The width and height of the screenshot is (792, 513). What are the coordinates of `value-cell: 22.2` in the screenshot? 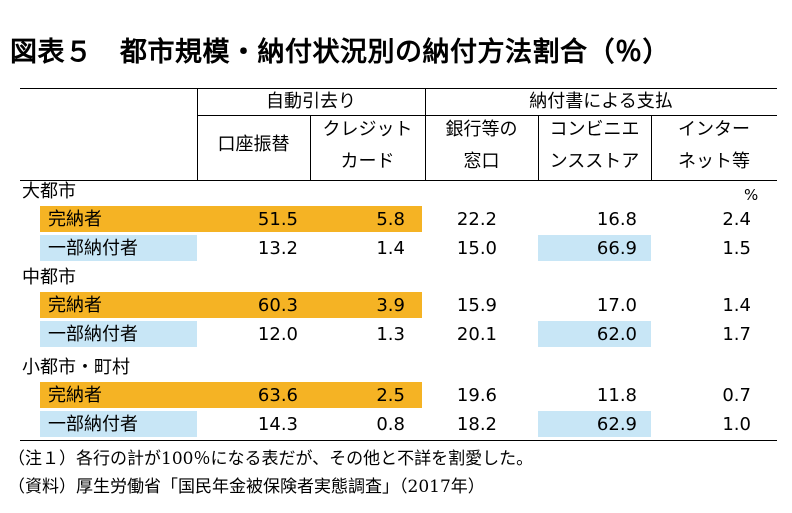 It's located at (476, 219).